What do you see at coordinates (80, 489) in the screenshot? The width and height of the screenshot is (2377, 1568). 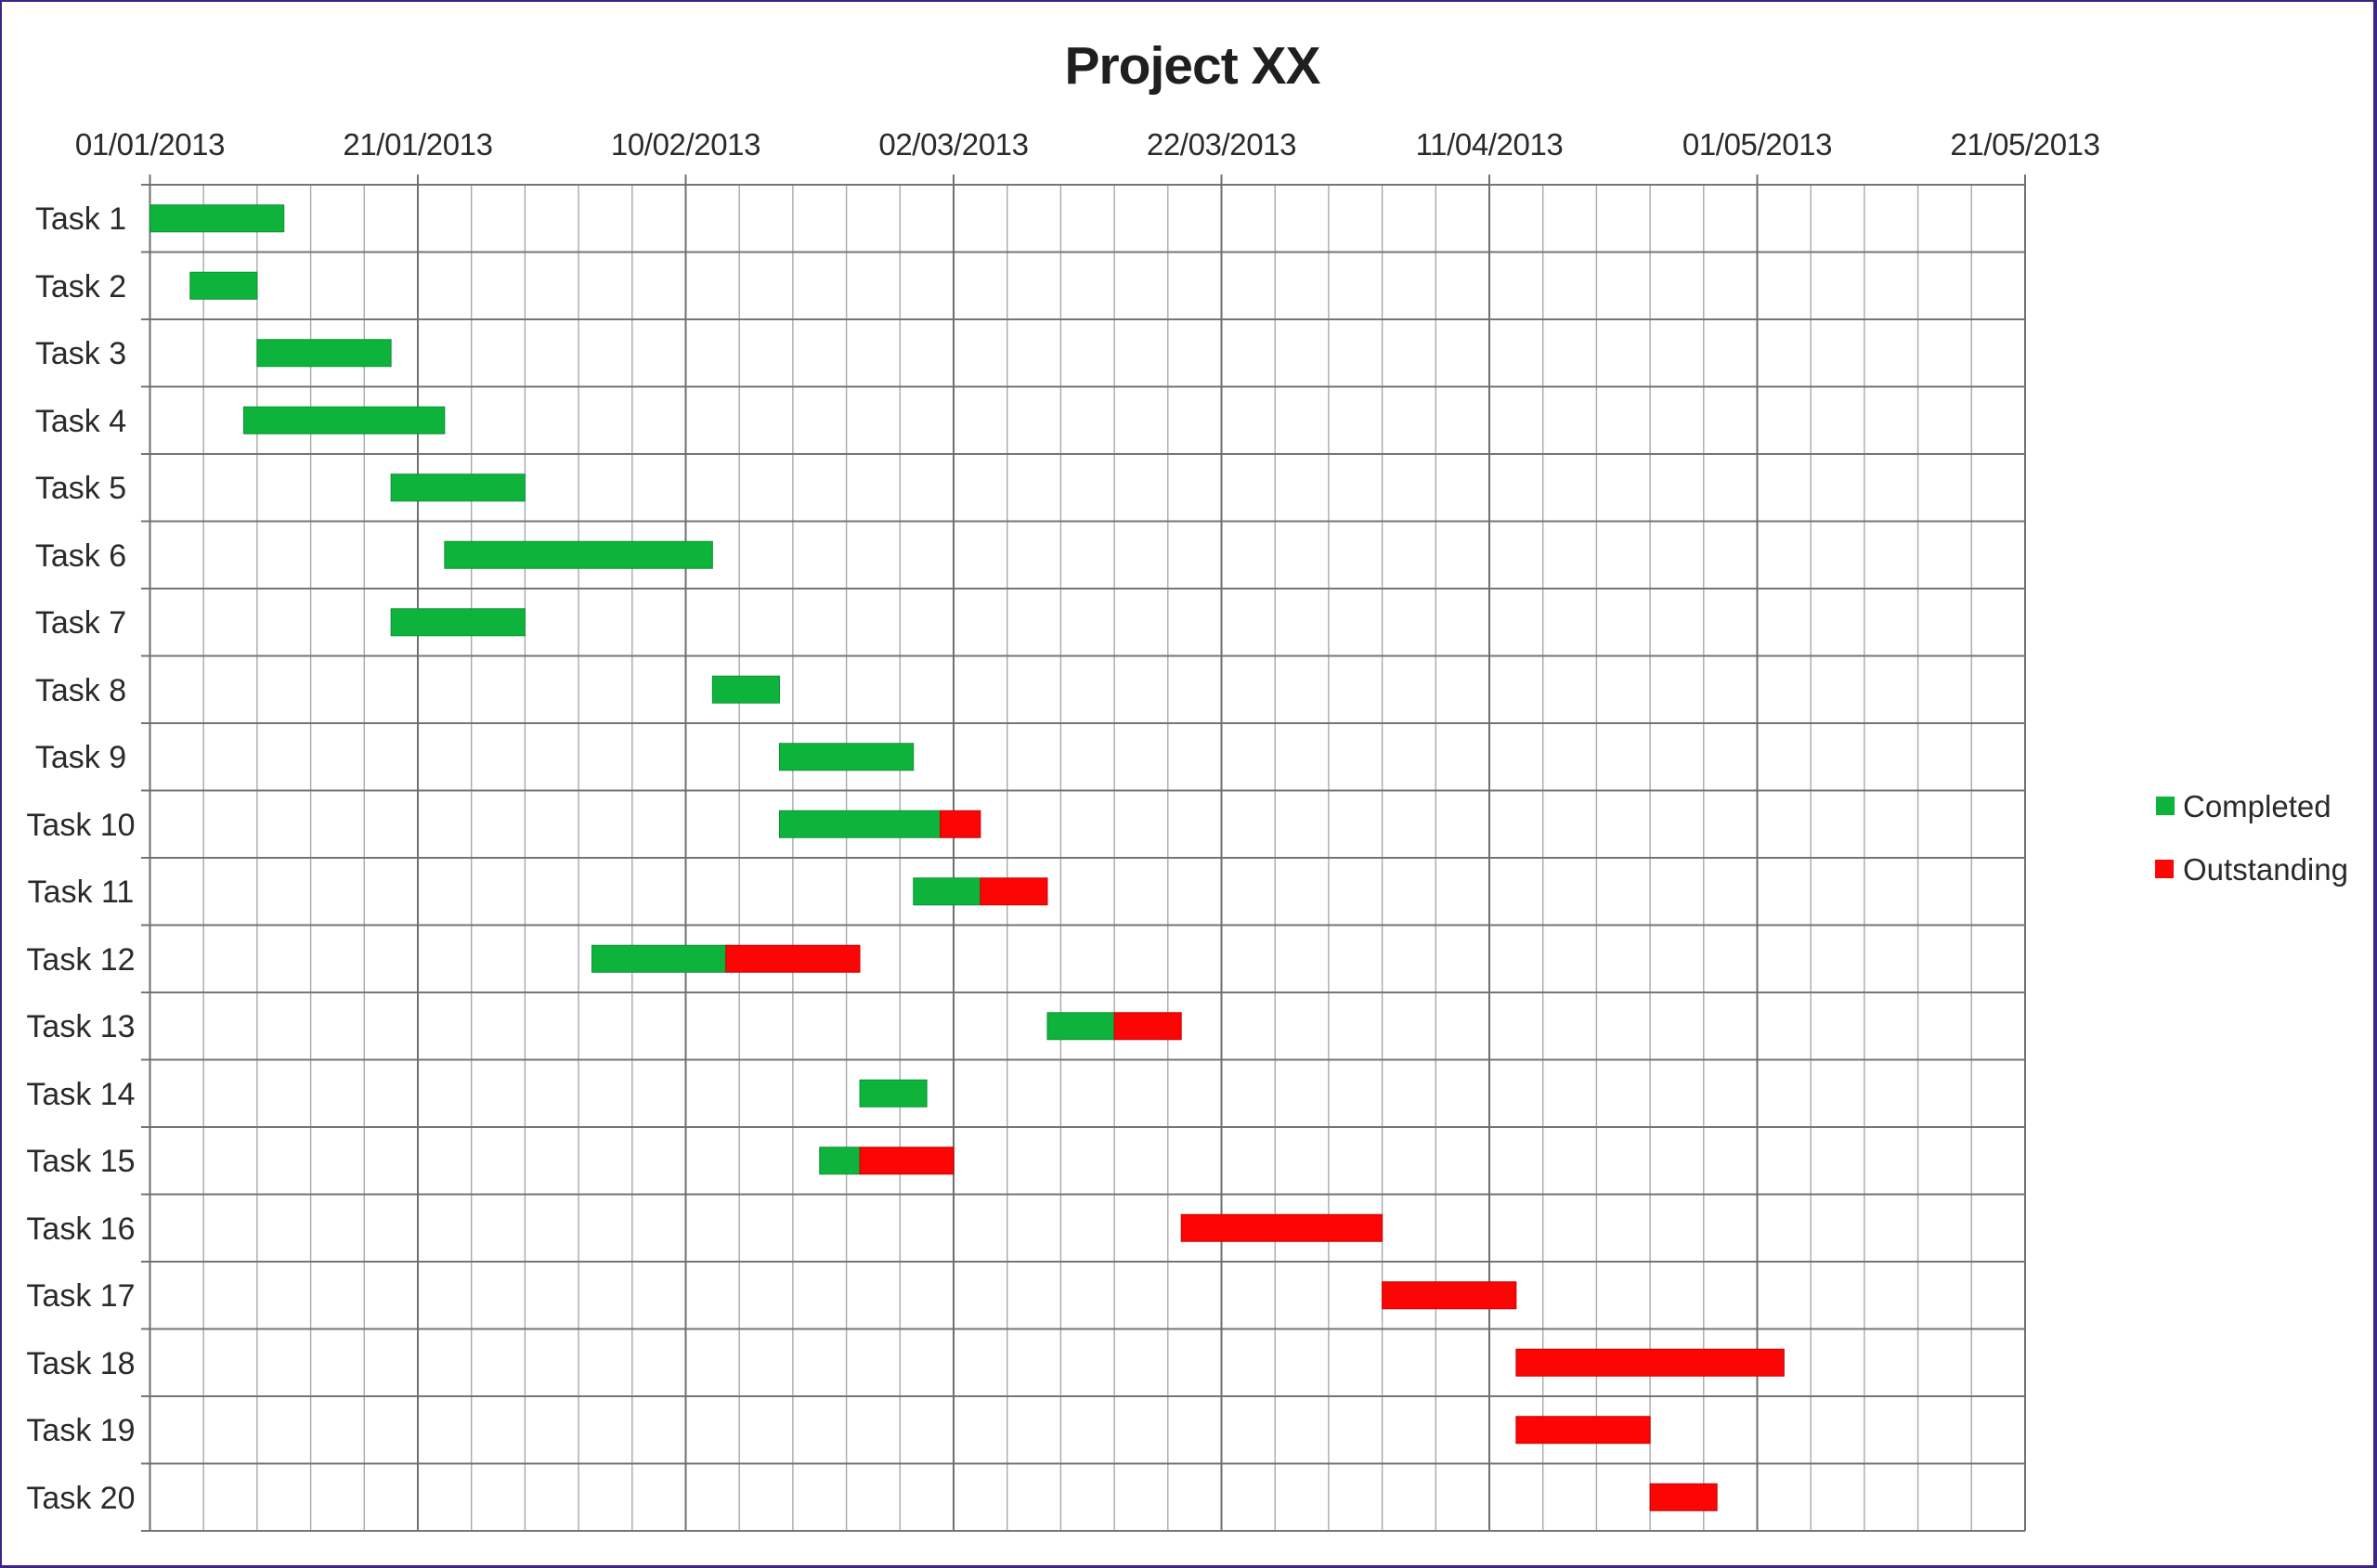 I see `svg-text: Task 5` at bounding box center [80, 489].